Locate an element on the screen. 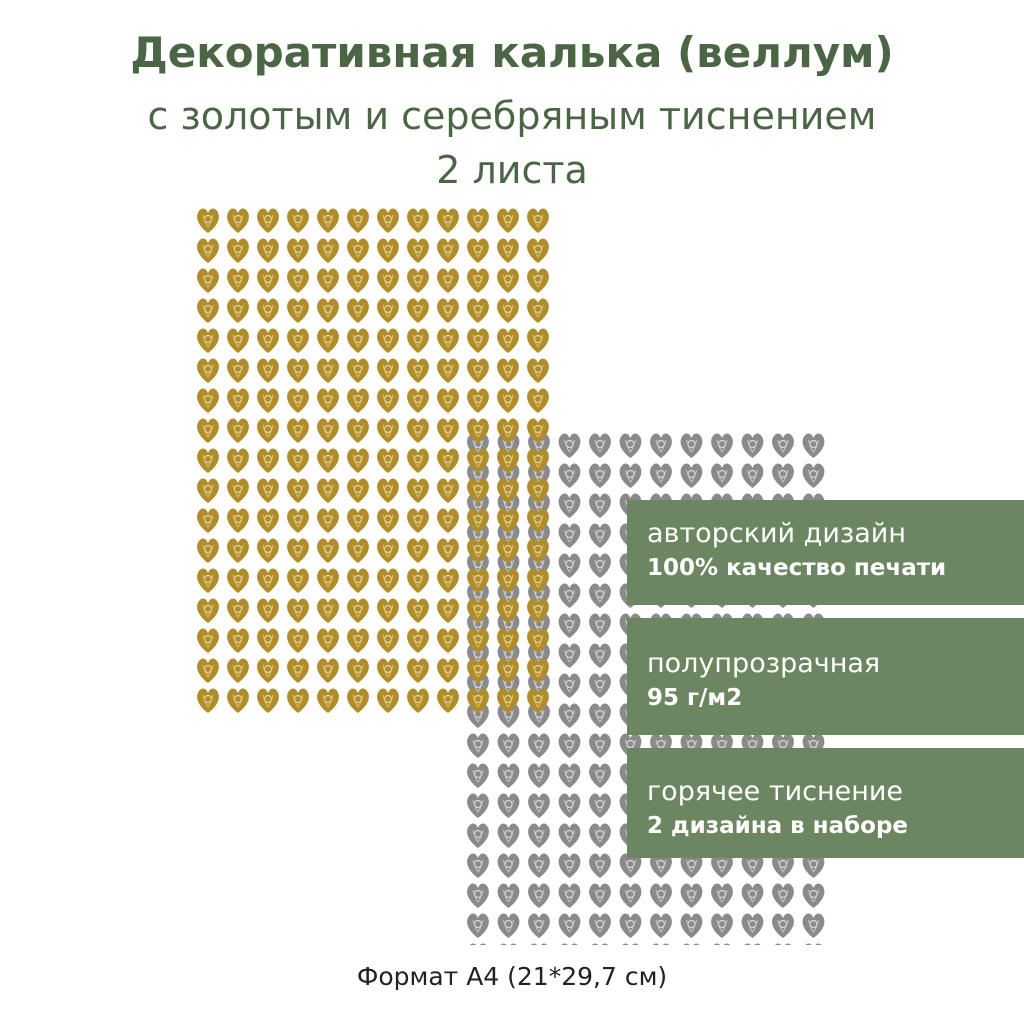 This screenshot has width=1024, height=1021. subtitle-line: 2 листа is located at coordinates (512, 170).